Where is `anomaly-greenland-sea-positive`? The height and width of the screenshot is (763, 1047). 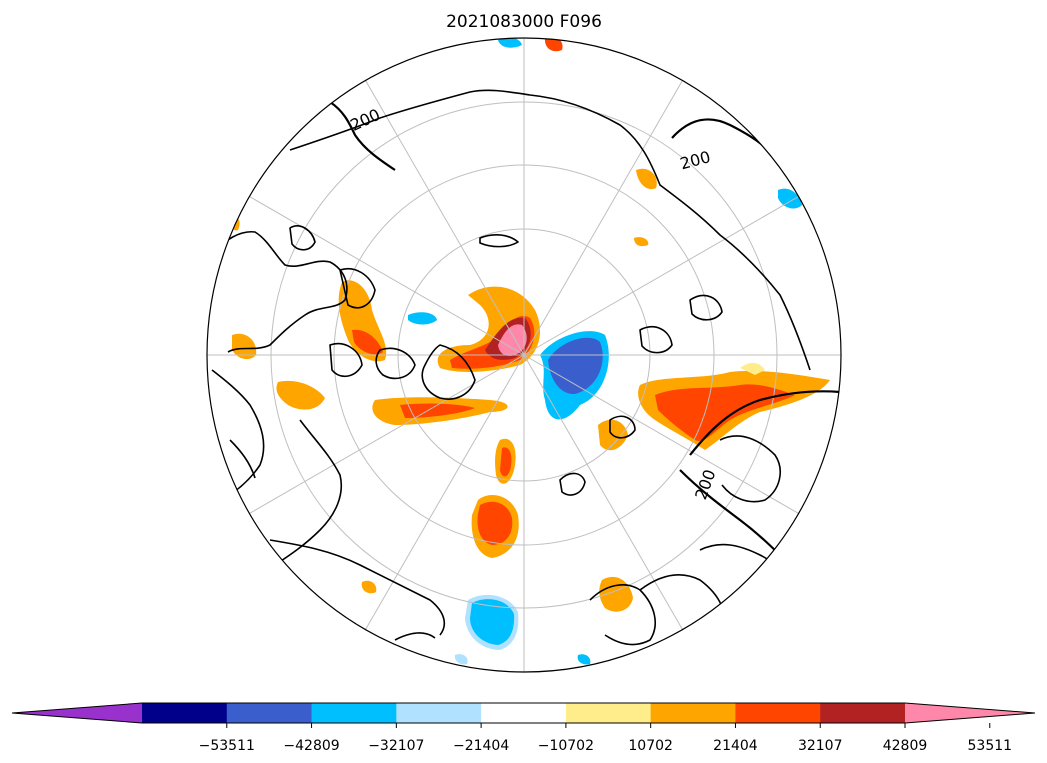
anomaly-greenland-sea-positive is located at coordinates (445, 477).